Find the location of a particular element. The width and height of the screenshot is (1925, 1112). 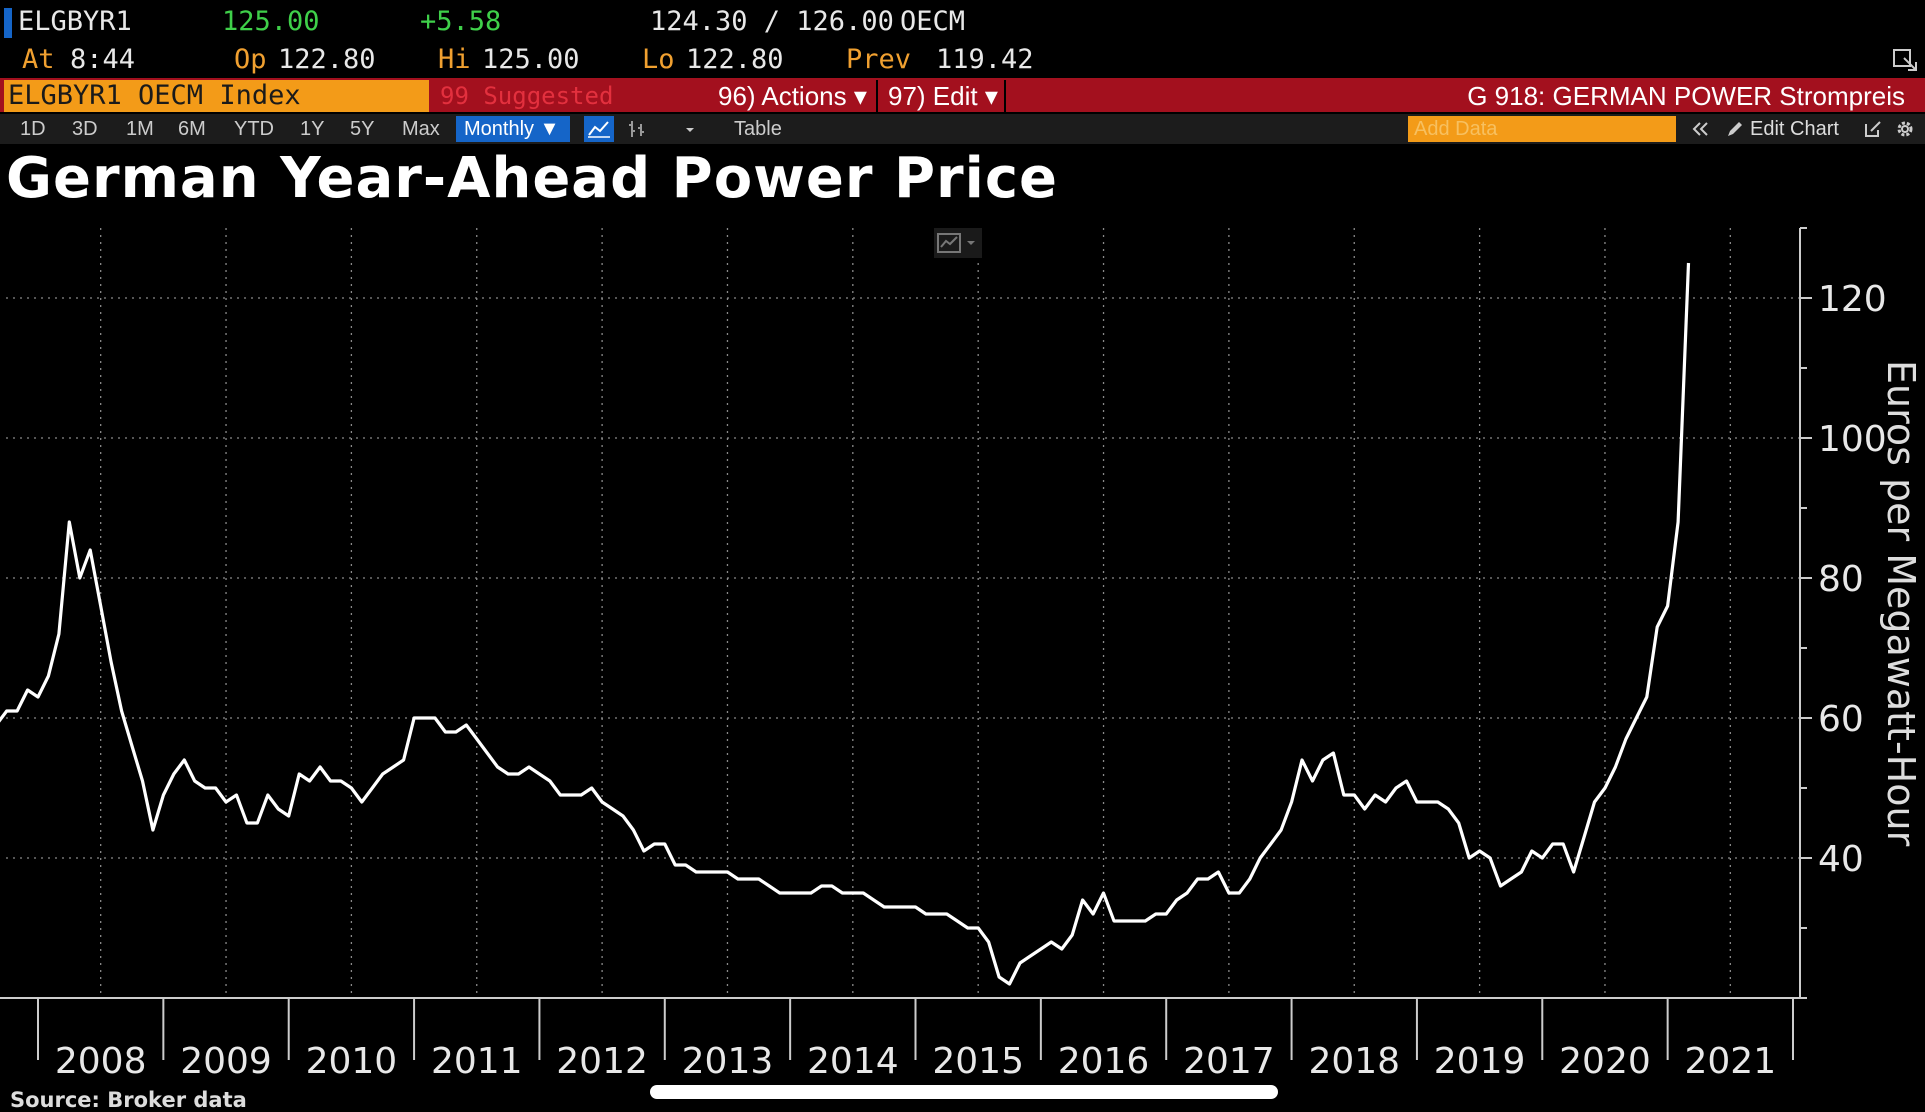

y-tick-label: 100 is located at coordinates (1852, 439).